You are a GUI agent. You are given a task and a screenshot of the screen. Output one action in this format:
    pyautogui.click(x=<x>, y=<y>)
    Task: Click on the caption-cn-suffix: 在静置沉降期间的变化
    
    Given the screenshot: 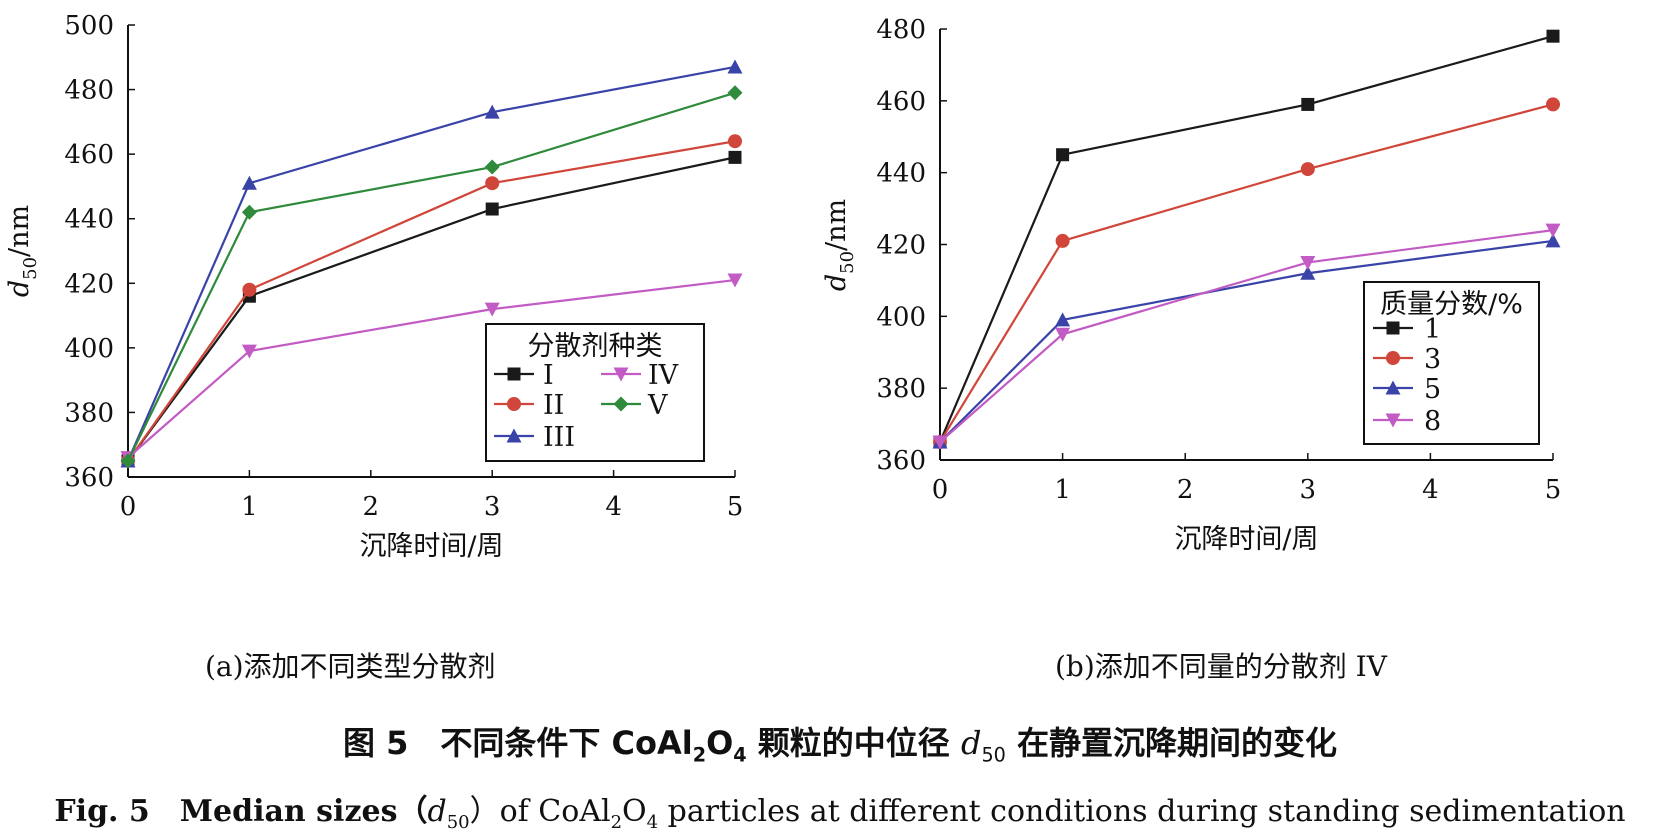 What is the action you would take?
    pyautogui.click(x=1171, y=743)
    